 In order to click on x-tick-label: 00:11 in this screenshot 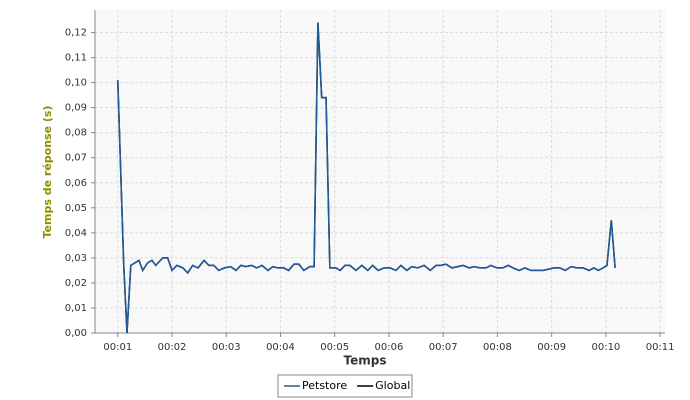, I will do `click(660, 347)`.